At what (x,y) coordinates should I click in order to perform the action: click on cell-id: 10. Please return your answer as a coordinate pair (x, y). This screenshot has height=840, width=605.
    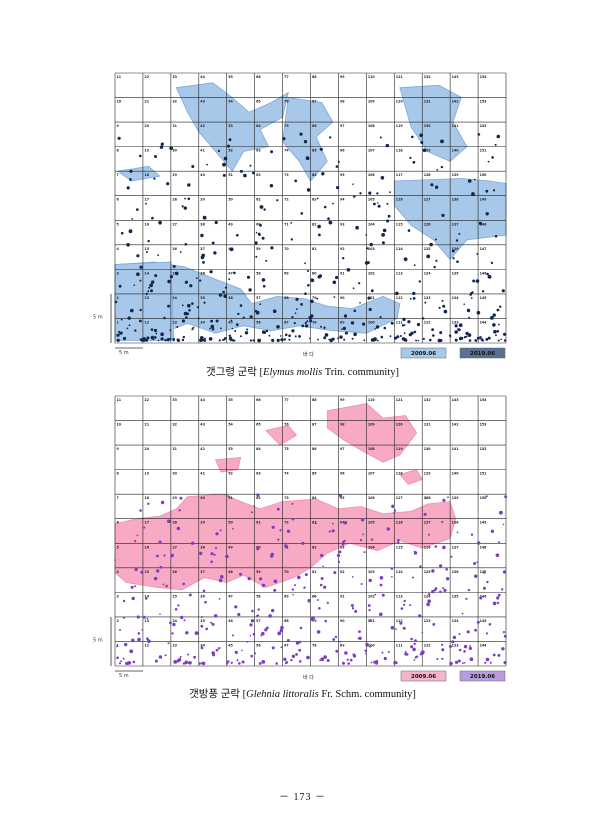
    Looking at the image, I should click on (119, 102).